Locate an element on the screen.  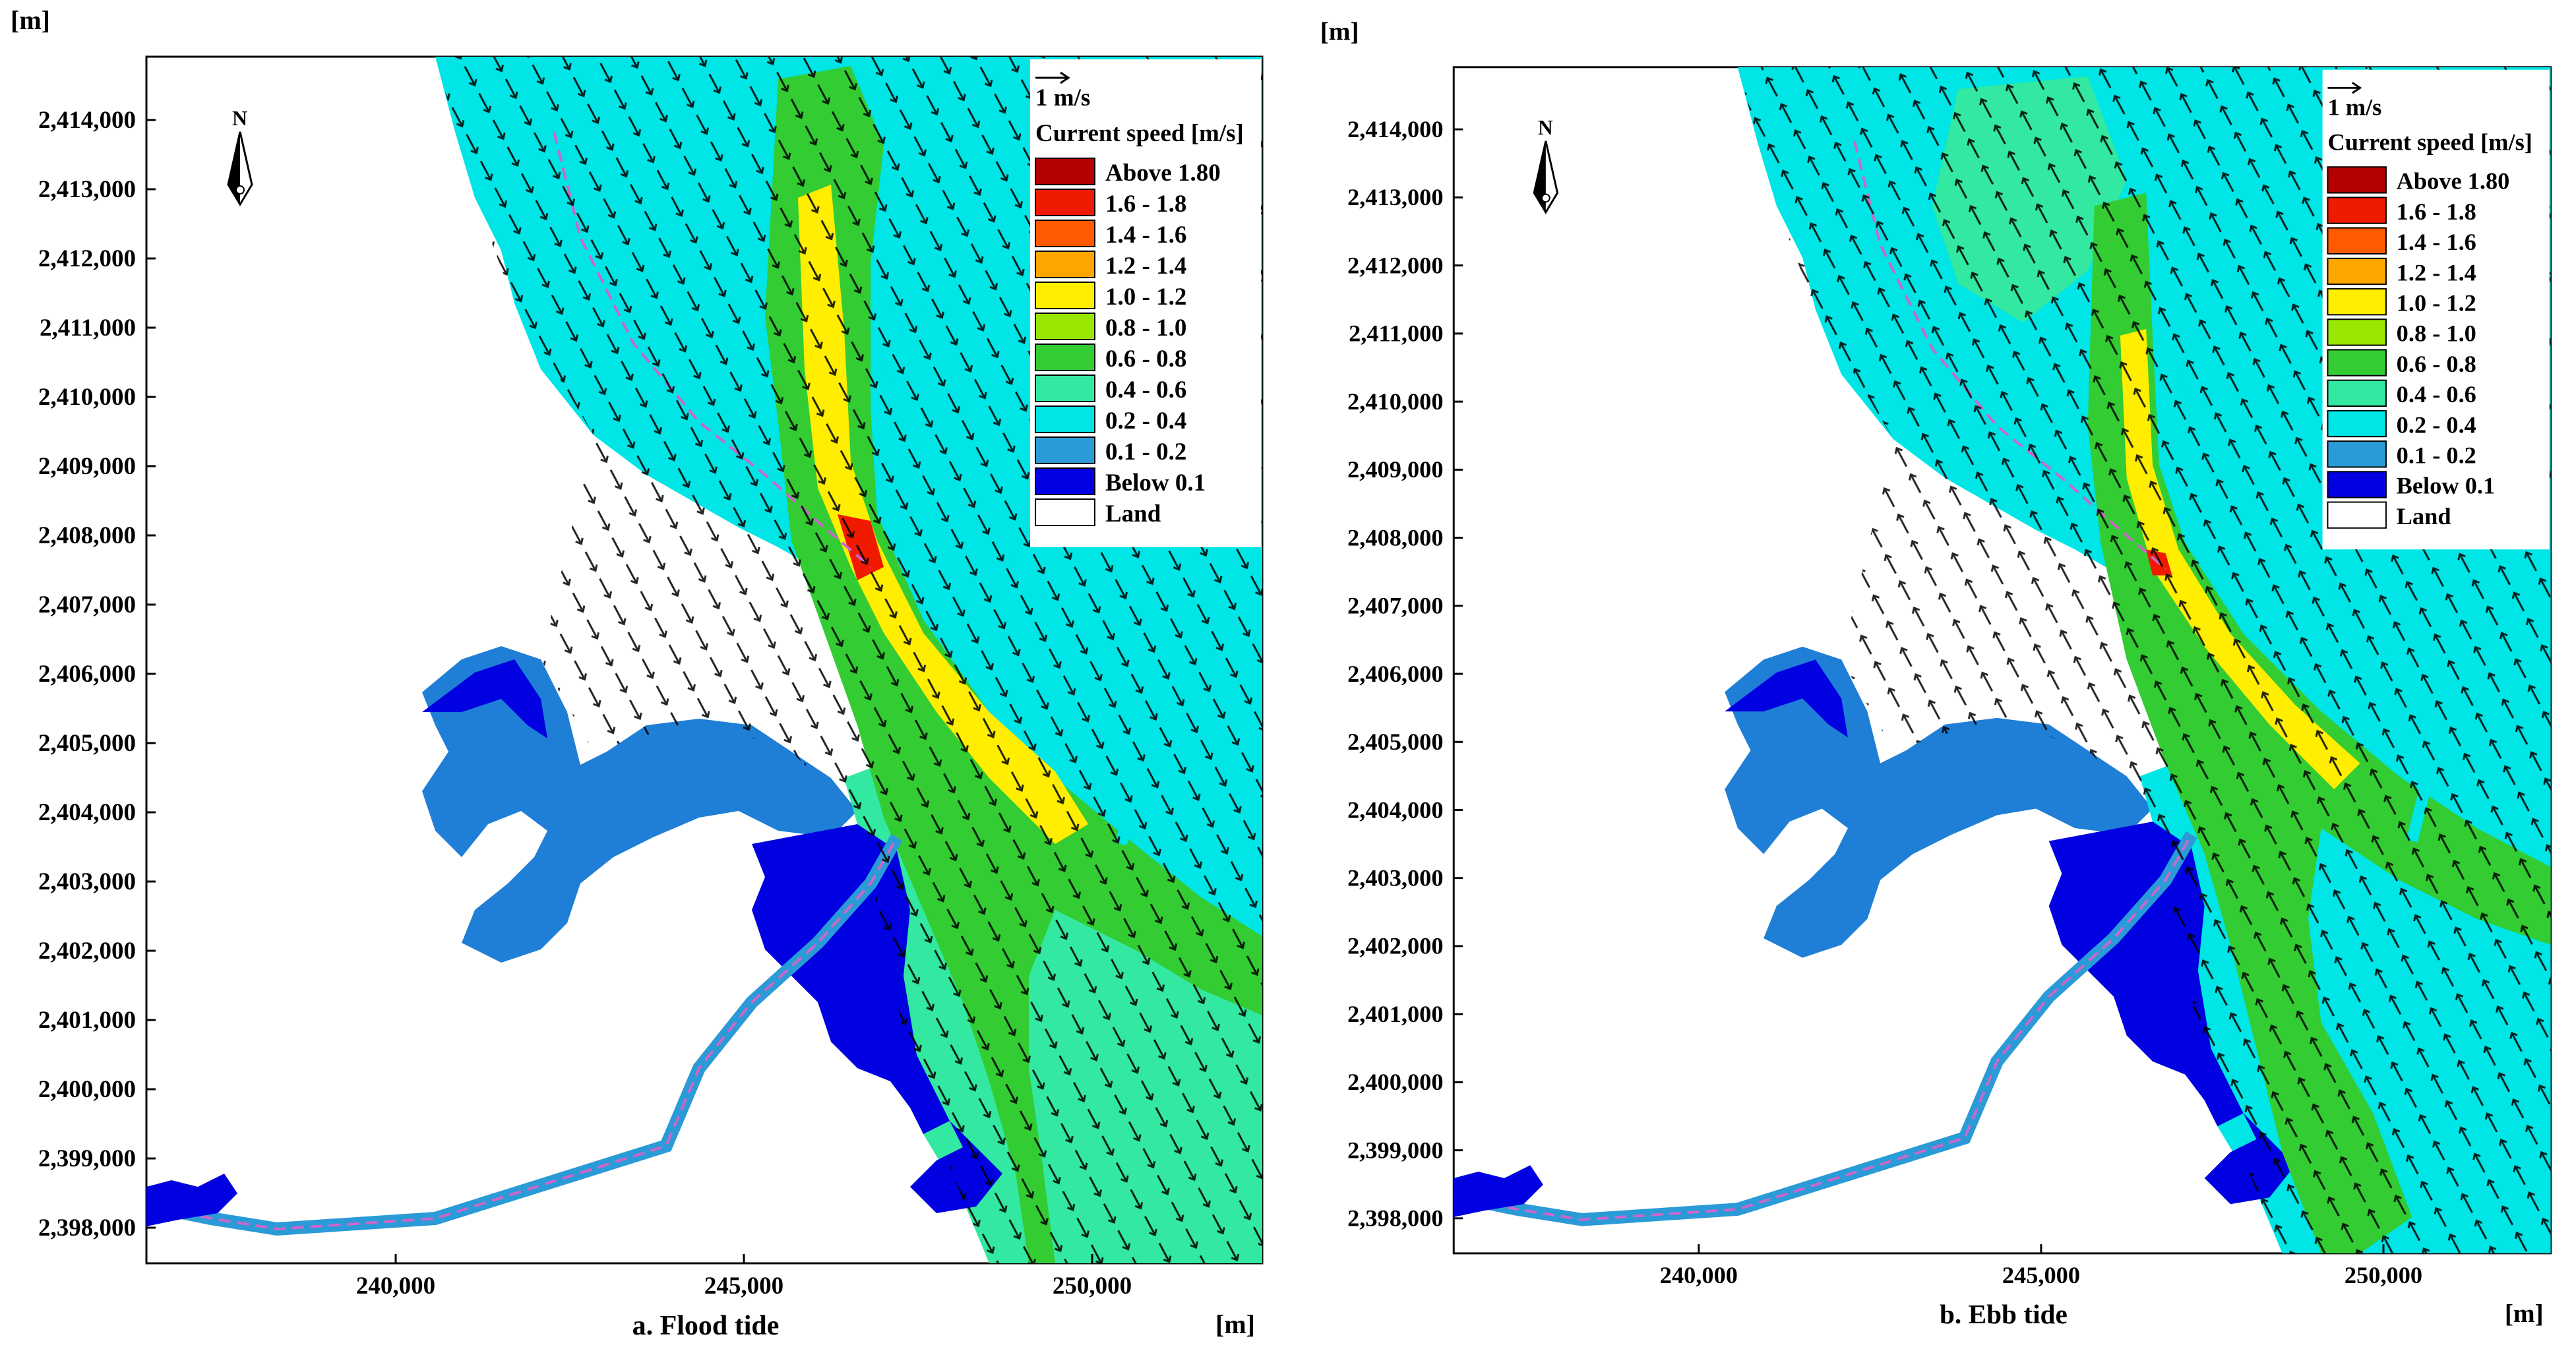
scale-label: 1 m/s is located at coordinates (1062, 97).